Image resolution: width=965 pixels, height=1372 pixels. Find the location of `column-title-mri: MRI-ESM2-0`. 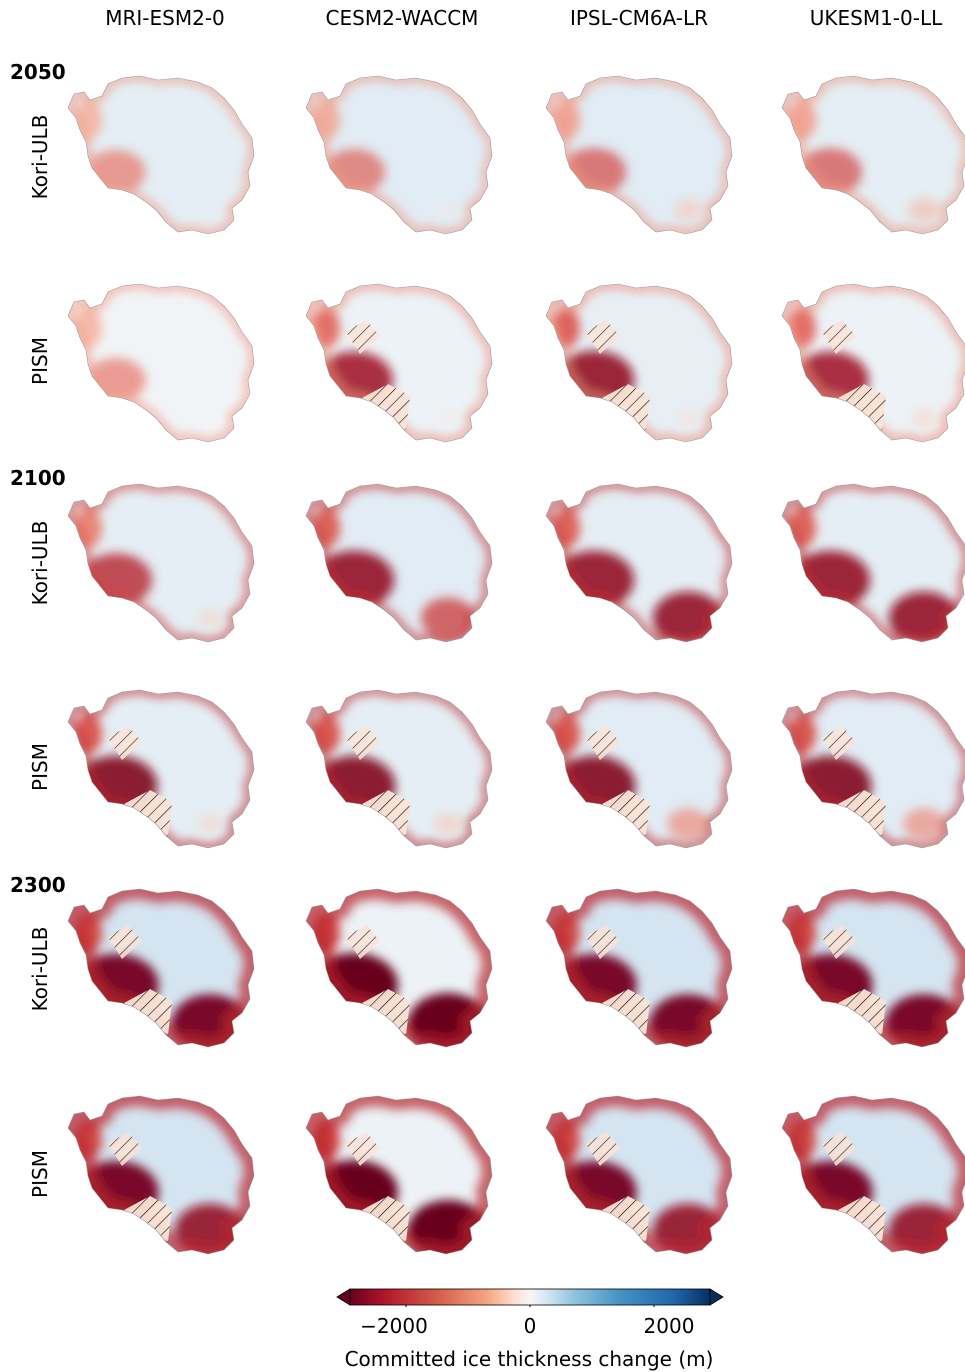

column-title-mri: MRI-ESM2-0 is located at coordinates (165, 18).